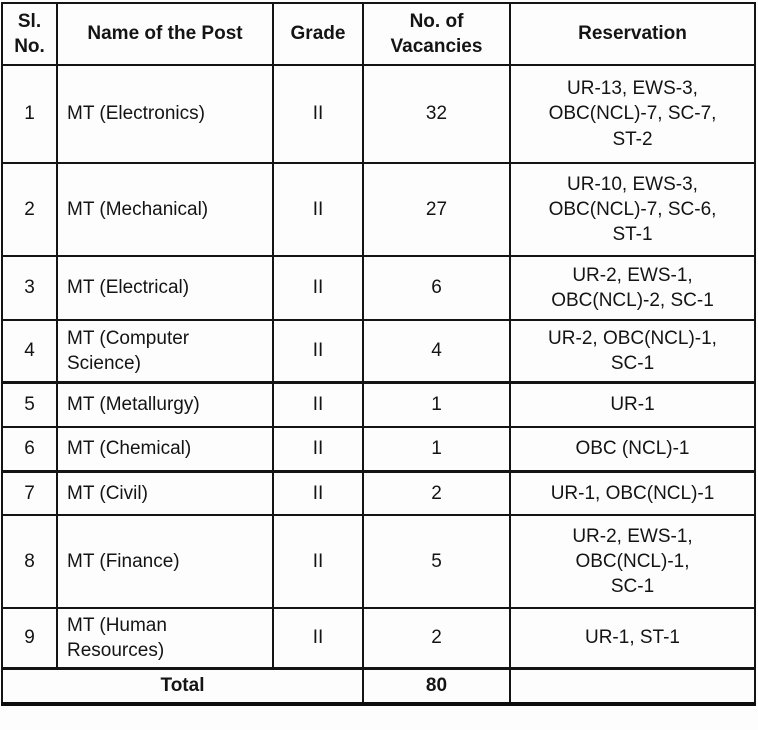  I want to click on cell-sl-no: 5, so click(29, 404).